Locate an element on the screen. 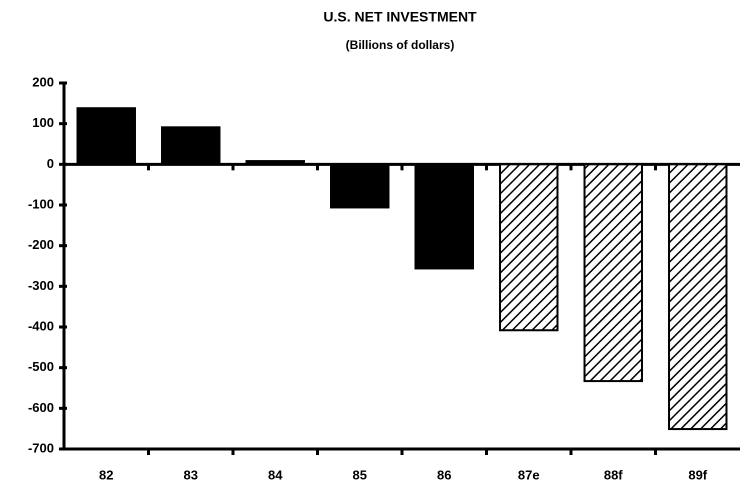 This screenshot has height=489, width=742. y-tick-label: 100 is located at coordinates (43, 122).